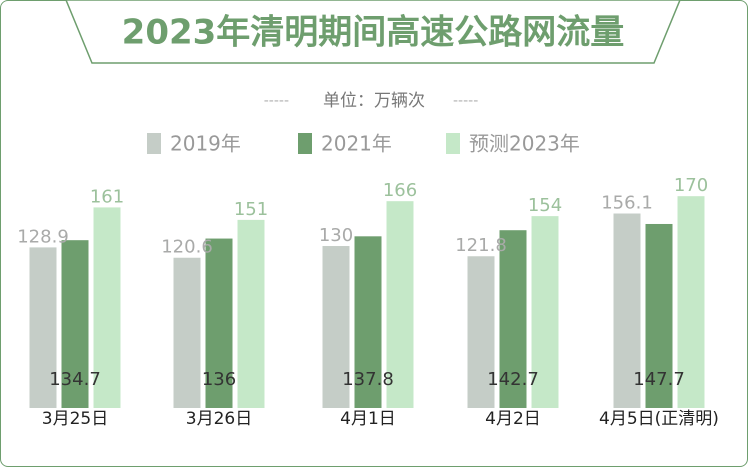 The image size is (748, 467). What do you see at coordinates (524, 144) in the screenshot?
I see `legend-label-3: 预测2023年` at bounding box center [524, 144].